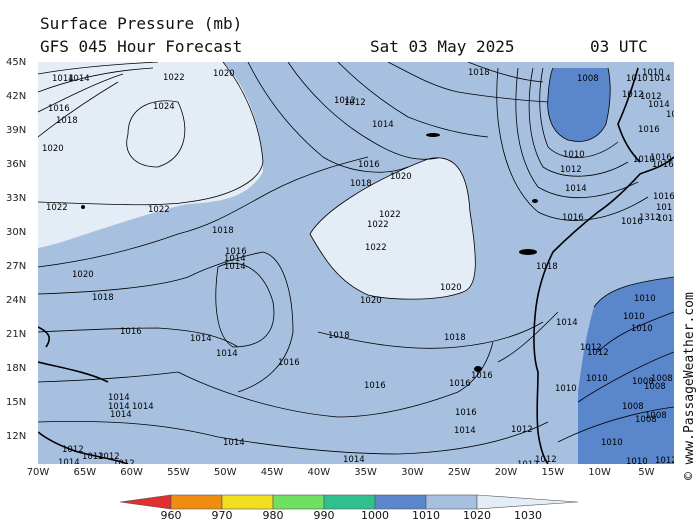 The height and width of the screenshot is (525, 700). I want to click on latitude-label: 27N, so click(16, 266).